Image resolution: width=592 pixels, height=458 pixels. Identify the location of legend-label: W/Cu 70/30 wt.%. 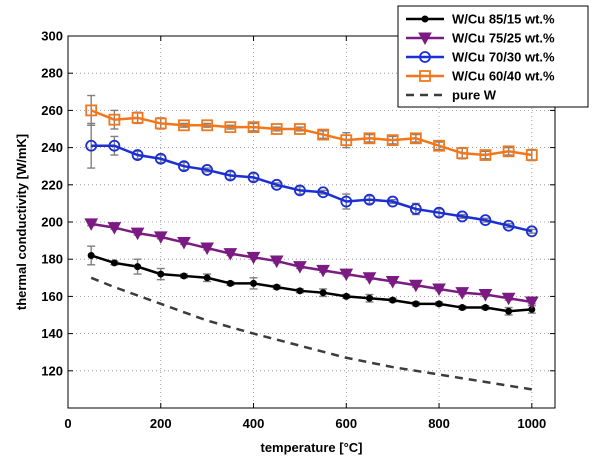
(503, 57).